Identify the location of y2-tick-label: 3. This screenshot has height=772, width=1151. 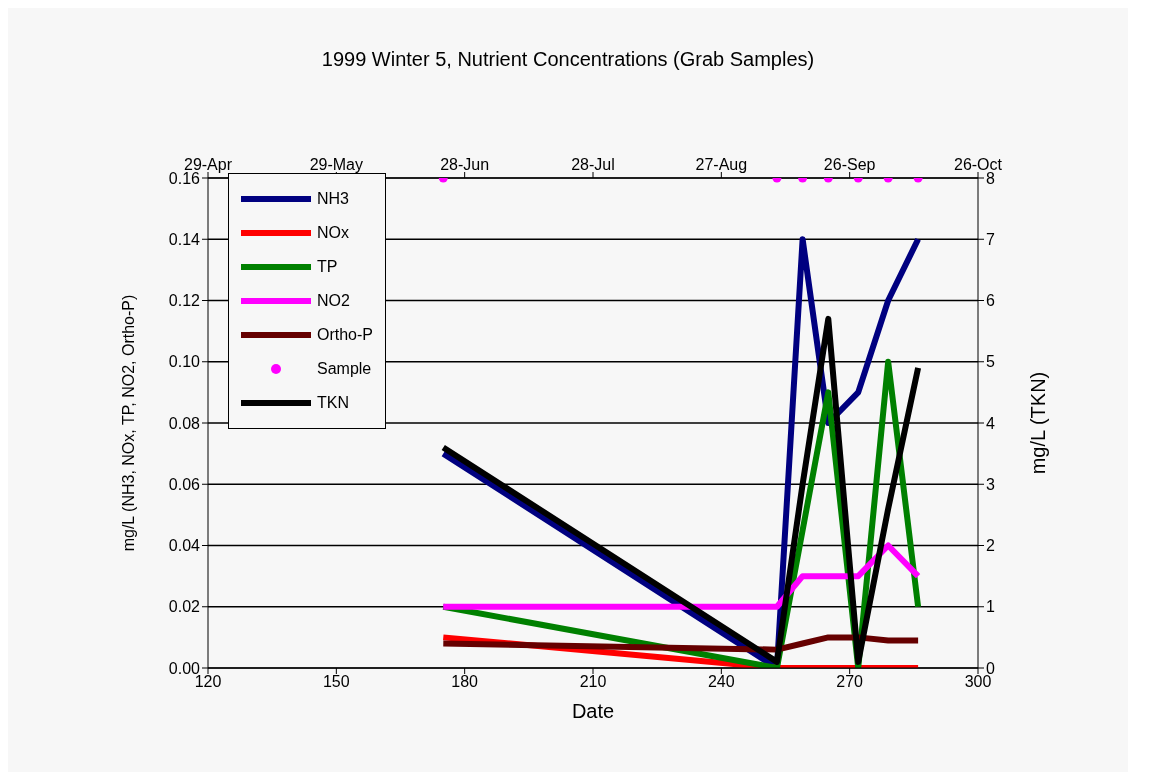
(990, 484).